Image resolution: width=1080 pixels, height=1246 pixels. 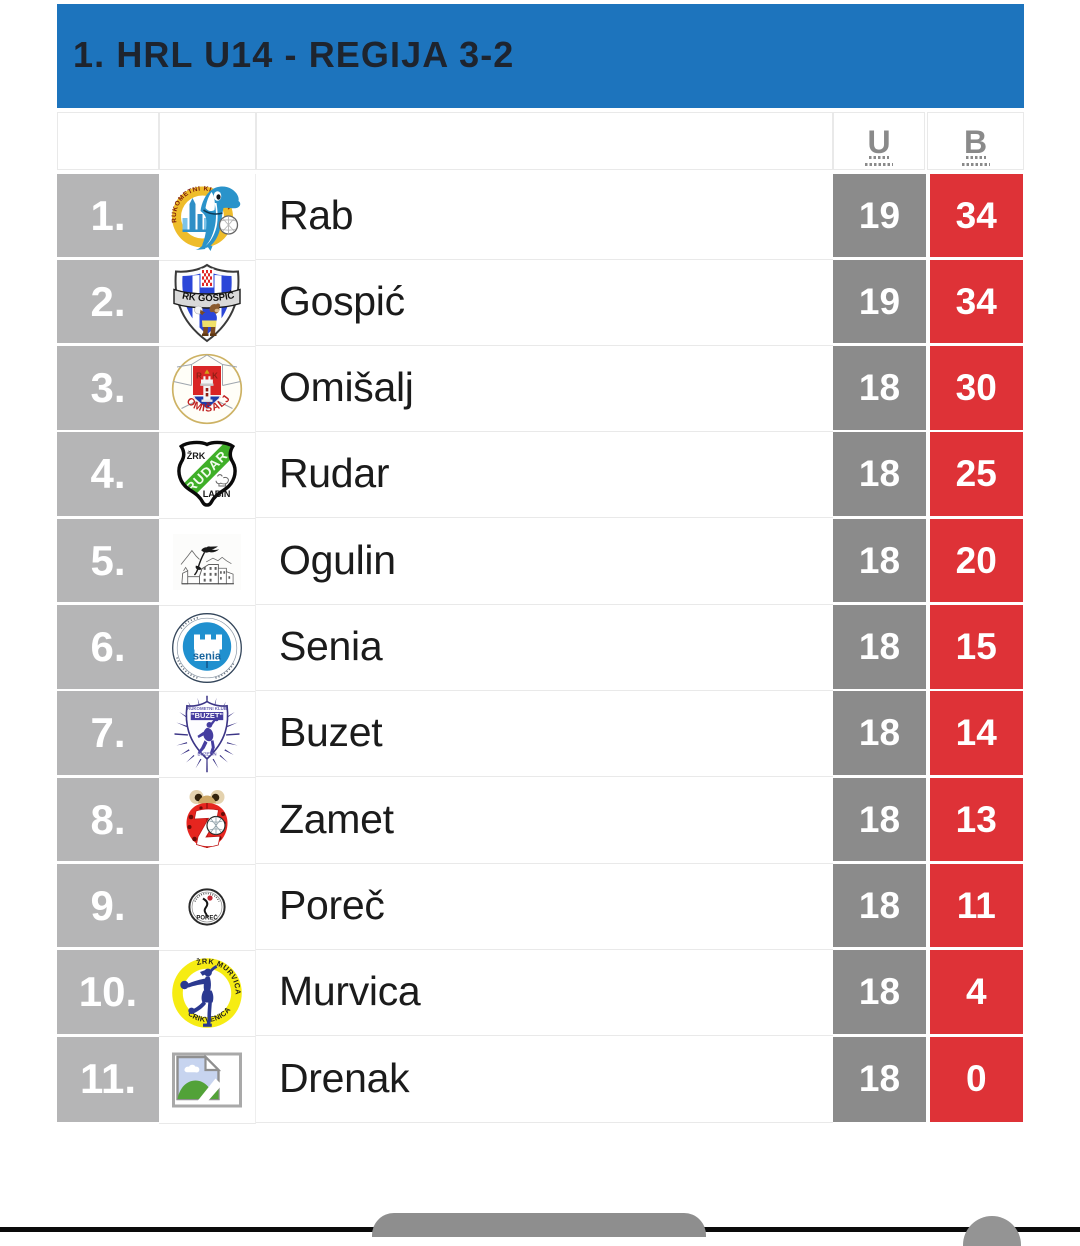 What do you see at coordinates (217, 494) in the screenshot?
I see `svg-text: LABIN` at bounding box center [217, 494].